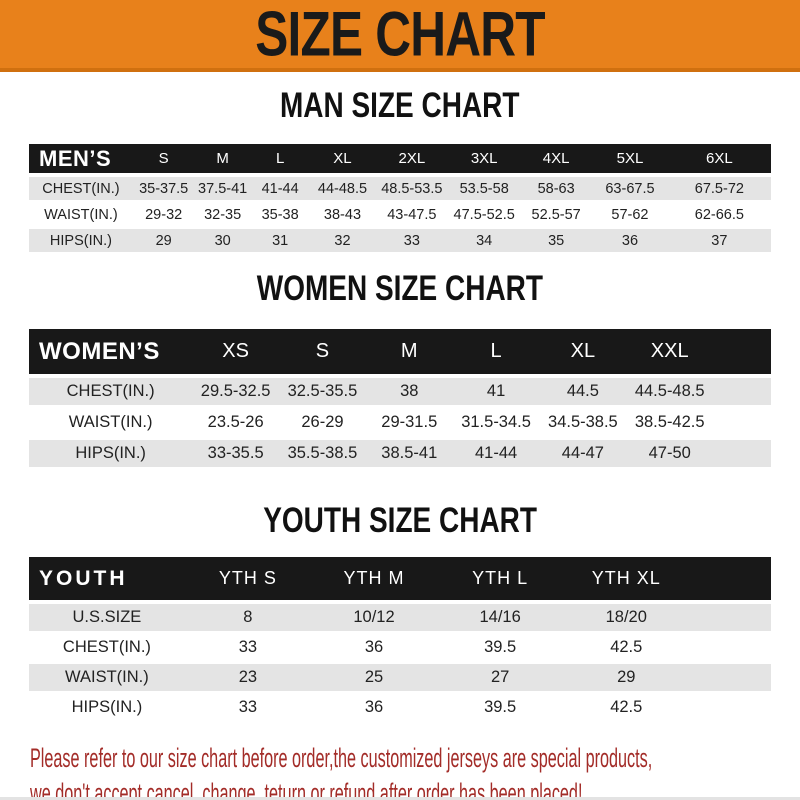 Image resolution: width=800 pixels, height=800 pixels. Describe the element at coordinates (669, 453) in the screenshot. I see `cell-value: 47-50` at that location.